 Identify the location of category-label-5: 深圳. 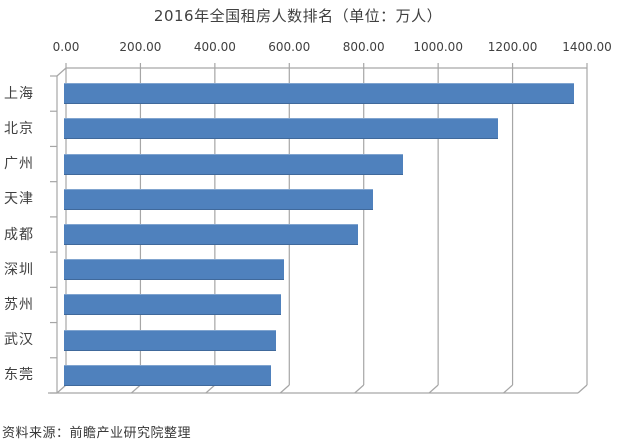
(19, 269).